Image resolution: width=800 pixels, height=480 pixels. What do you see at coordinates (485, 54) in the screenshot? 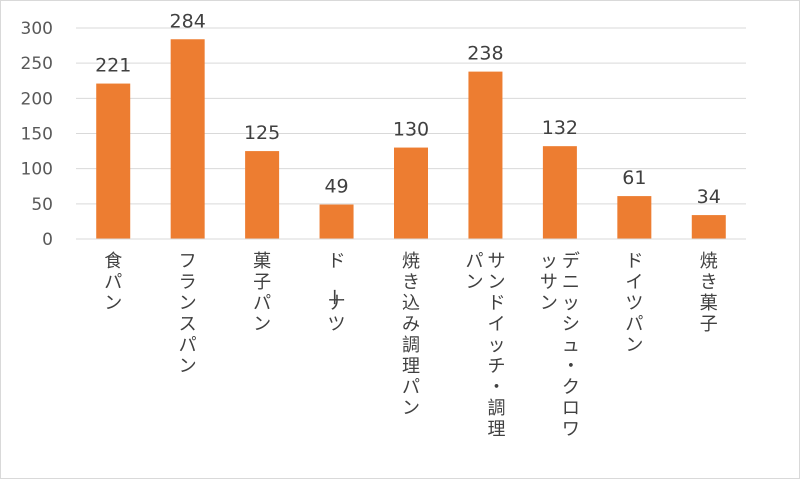
I see `data-label-5: 238` at bounding box center [485, 54].